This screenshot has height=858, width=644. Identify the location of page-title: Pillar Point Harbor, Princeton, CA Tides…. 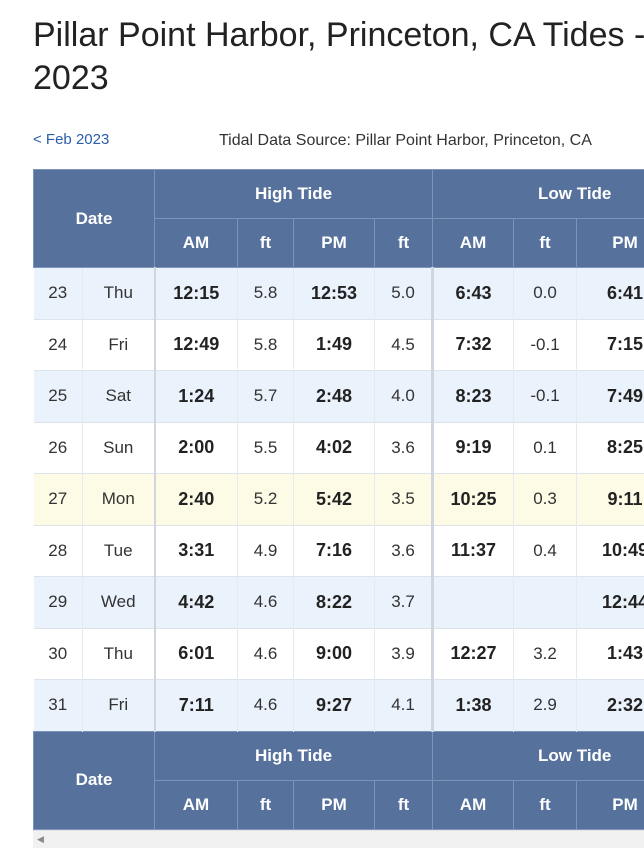
(338, 56).